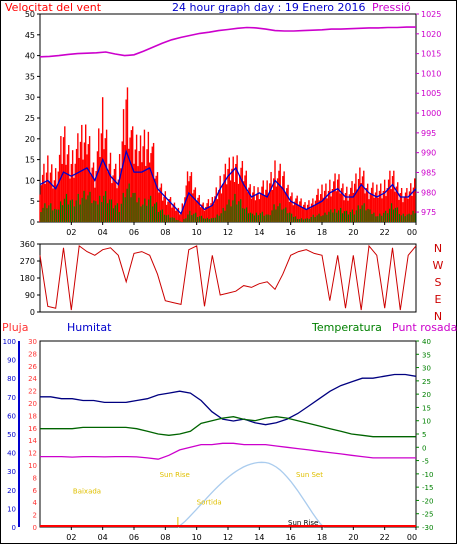 The width and height of the screenshot is (457, 544). I want to click on sun-label: Sun Set, so click(309, 475).